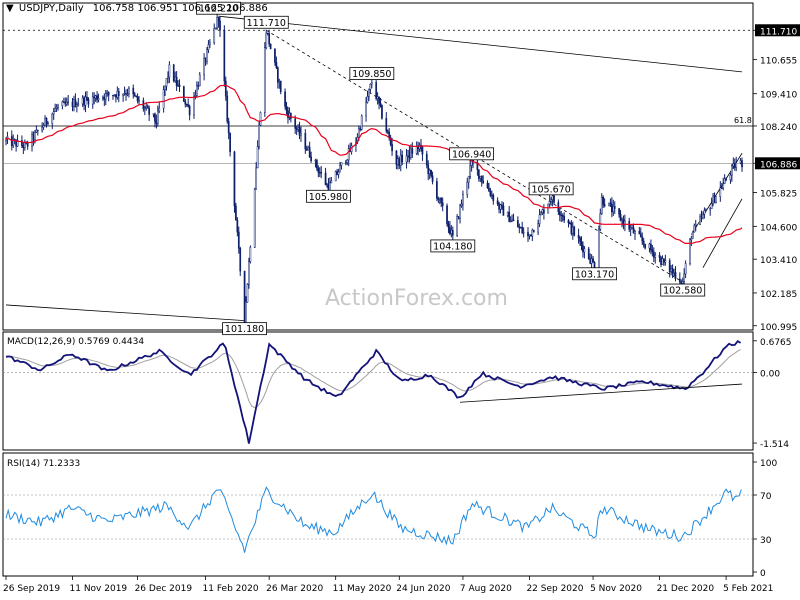  Describe the element at coordinates (328, 197) in the screenshot. I see `annotation-label: 105.980` at that location.